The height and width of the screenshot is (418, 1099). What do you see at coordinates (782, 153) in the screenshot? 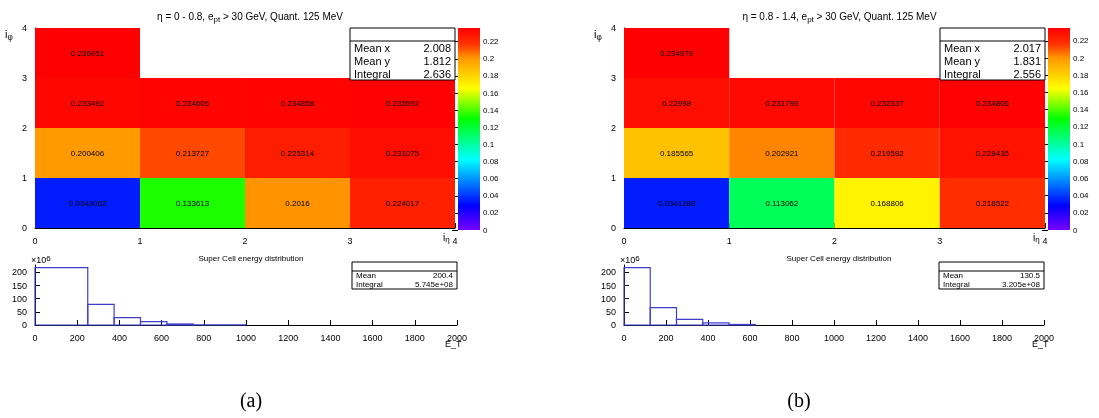
I see `data-label: 0.202921` at bounding box center [782, 153].